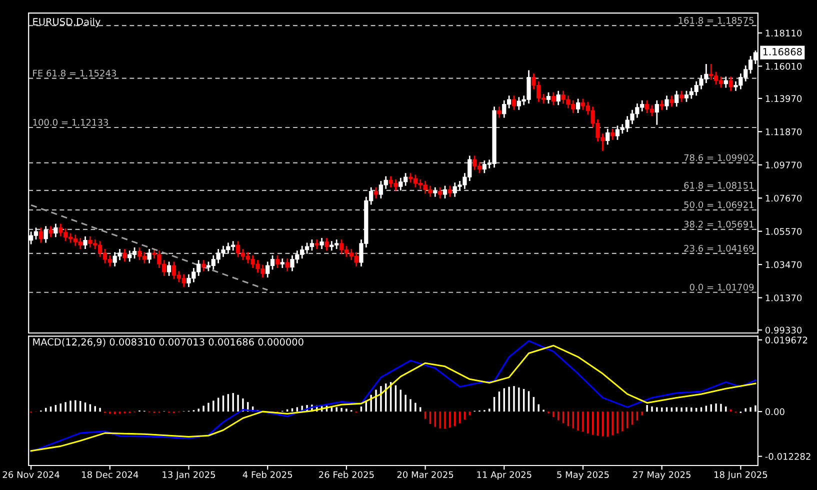 The width and height of the screenshot is (817, 490). What do you see at coordinates (31, 474) in the screenshot?
I see `x-tick-label: 26 Nov 2024` at bounding box center [31, 474].